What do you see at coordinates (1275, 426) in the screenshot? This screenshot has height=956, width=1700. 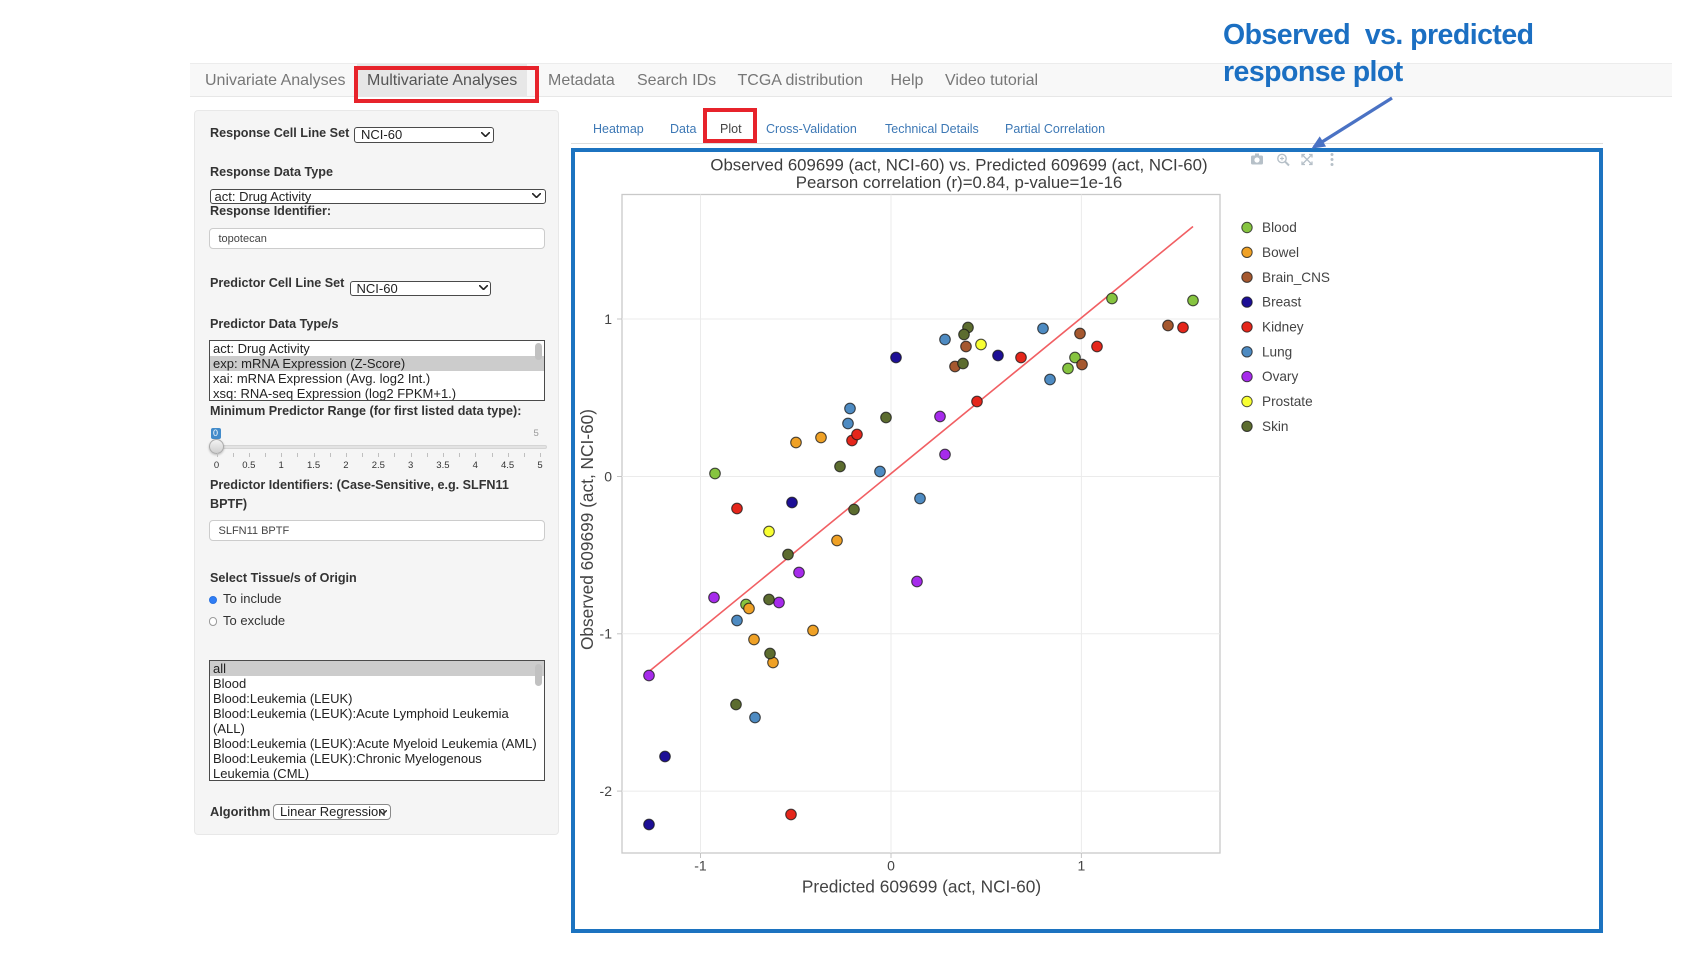 I see `svg-text: Skin` at bounding box center [1275, 426].